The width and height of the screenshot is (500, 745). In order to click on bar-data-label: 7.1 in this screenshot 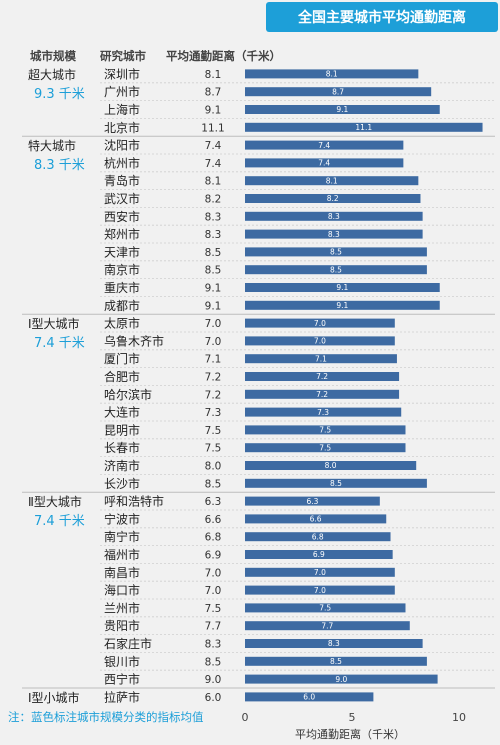, I will do `click(321, 358)`.